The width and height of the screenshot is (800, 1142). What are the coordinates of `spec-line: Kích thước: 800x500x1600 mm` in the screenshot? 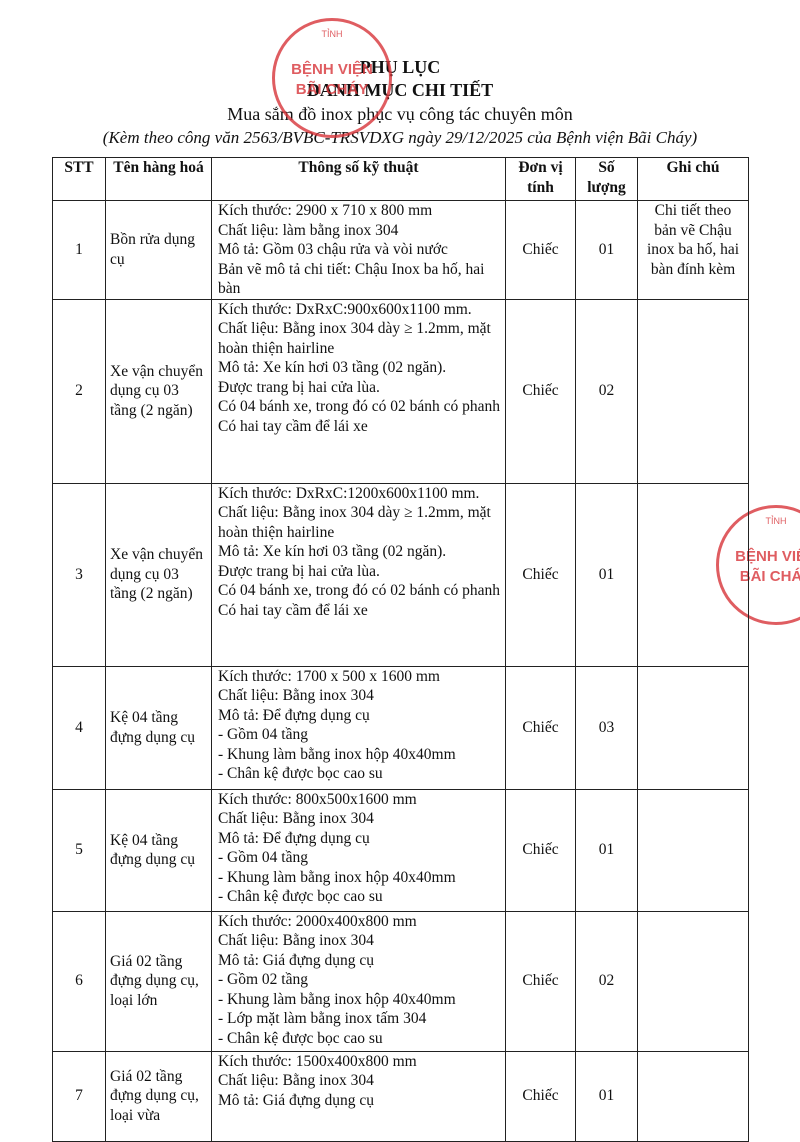 It's located at (317, 799).